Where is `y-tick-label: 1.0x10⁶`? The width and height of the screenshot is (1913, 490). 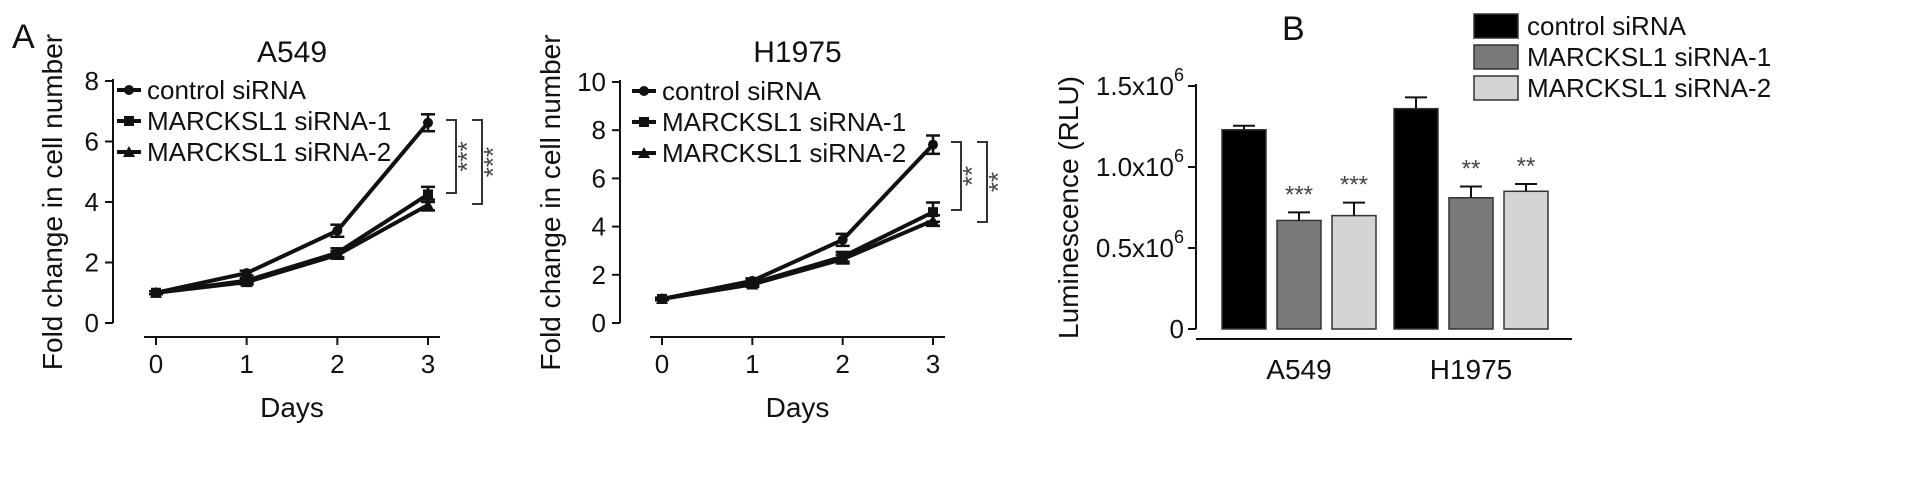 y-tick-label: 1.0x10⁶ is located at coordinates (1140, 164).